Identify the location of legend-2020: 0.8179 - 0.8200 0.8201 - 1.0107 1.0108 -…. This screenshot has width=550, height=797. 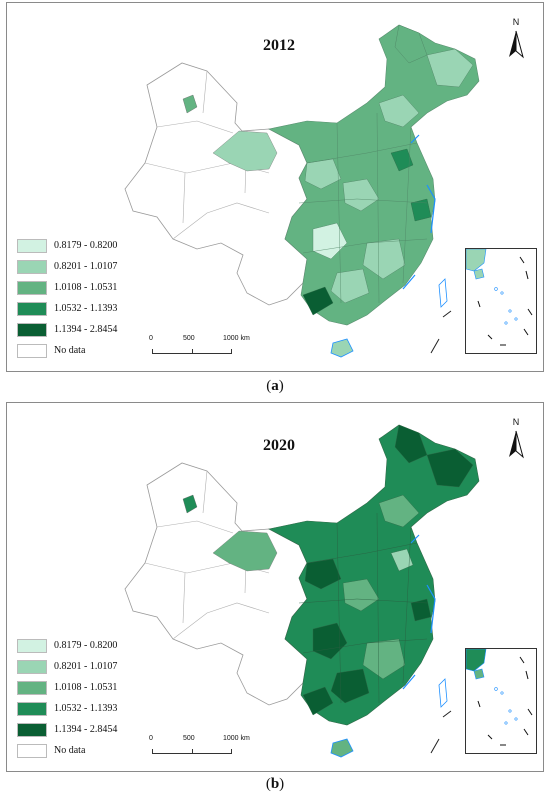
(78, 698).